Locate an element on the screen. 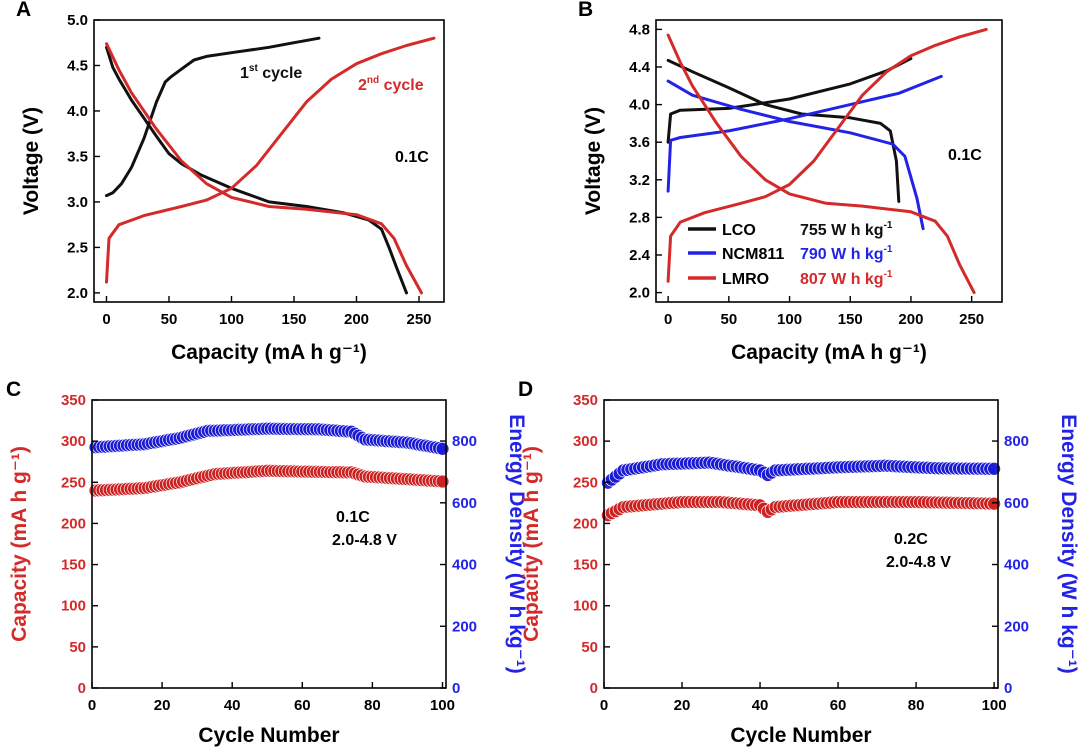  plot-frame-B is located at coordinates (829, 161).